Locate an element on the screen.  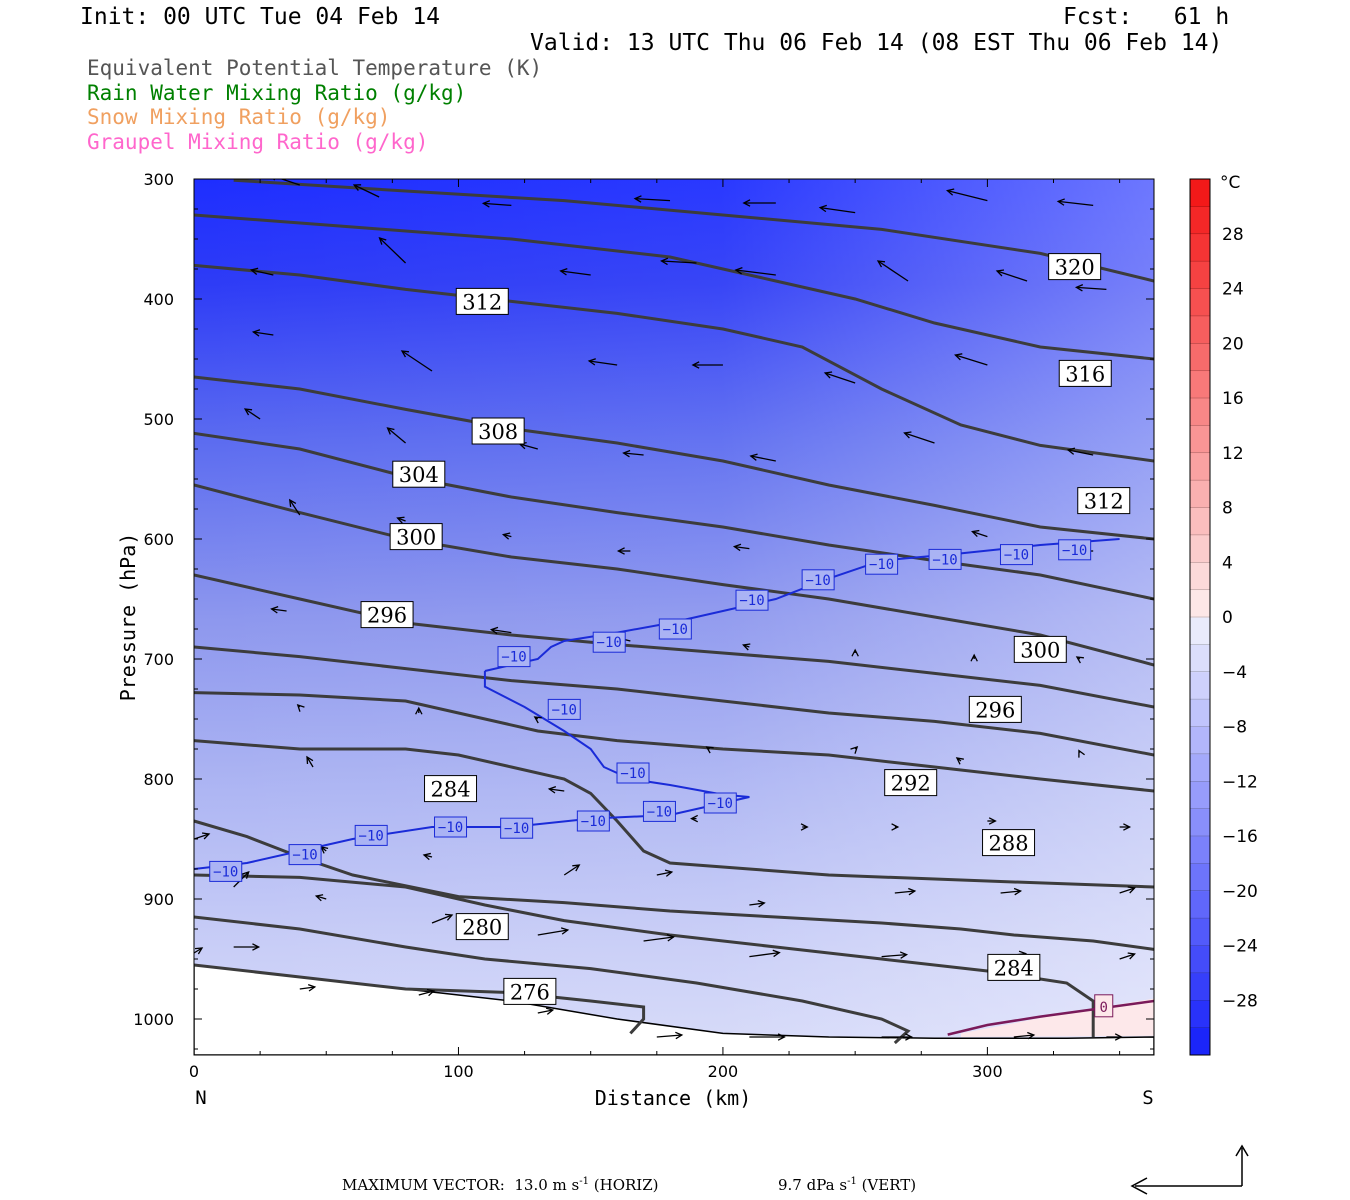
zero-isotherm-label: 0 is located at coordinates (1104, 1006).